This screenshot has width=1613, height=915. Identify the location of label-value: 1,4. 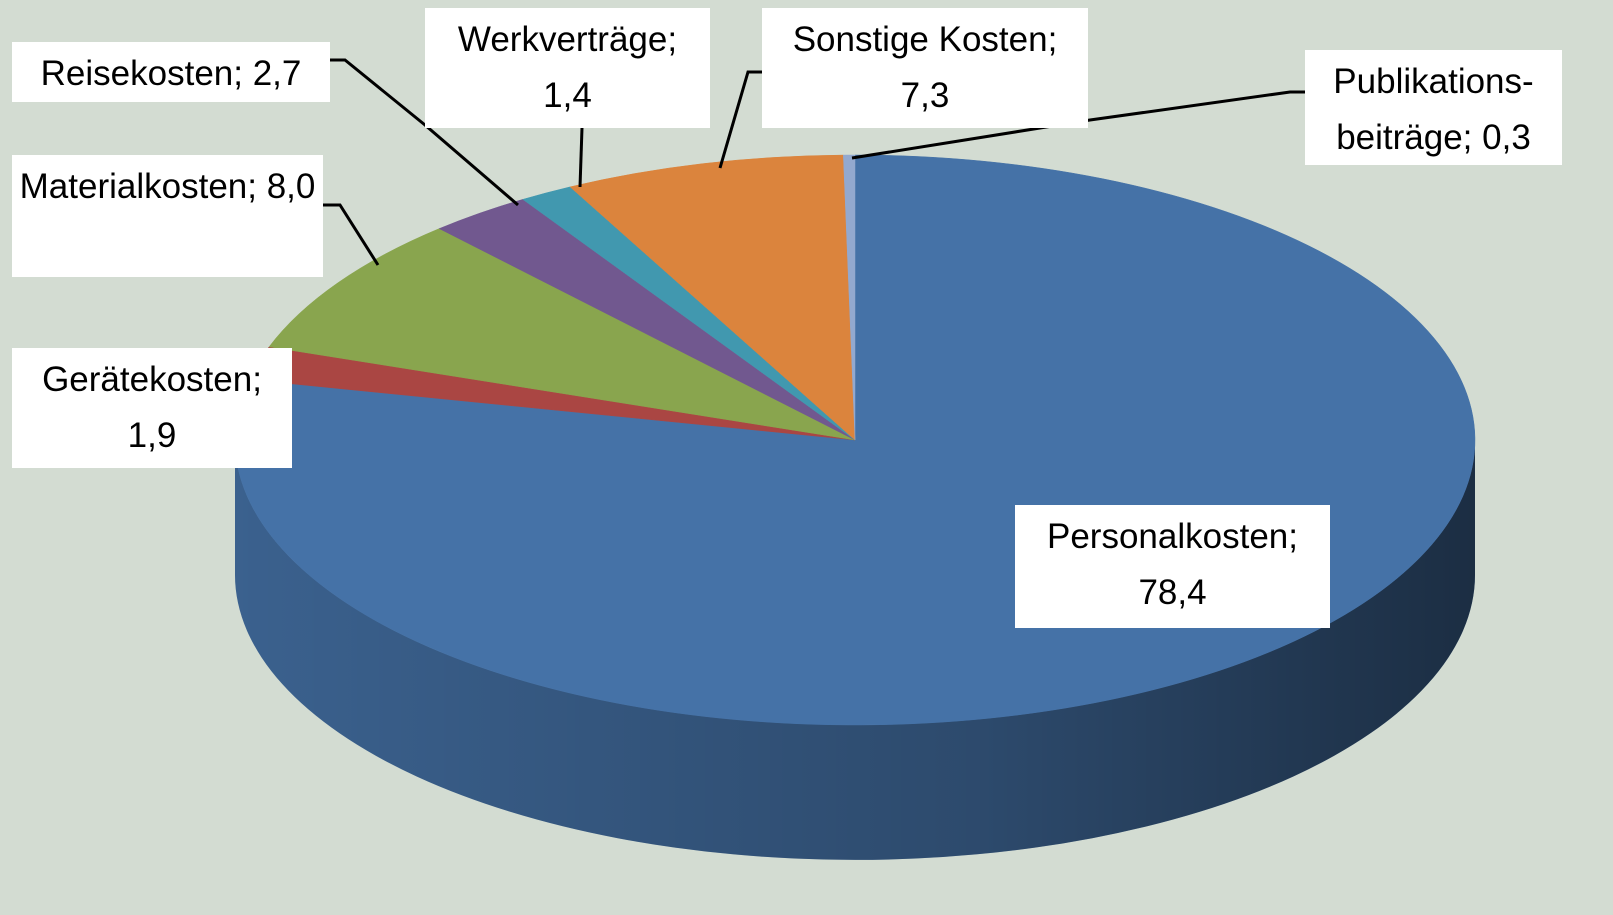
(567, 95).